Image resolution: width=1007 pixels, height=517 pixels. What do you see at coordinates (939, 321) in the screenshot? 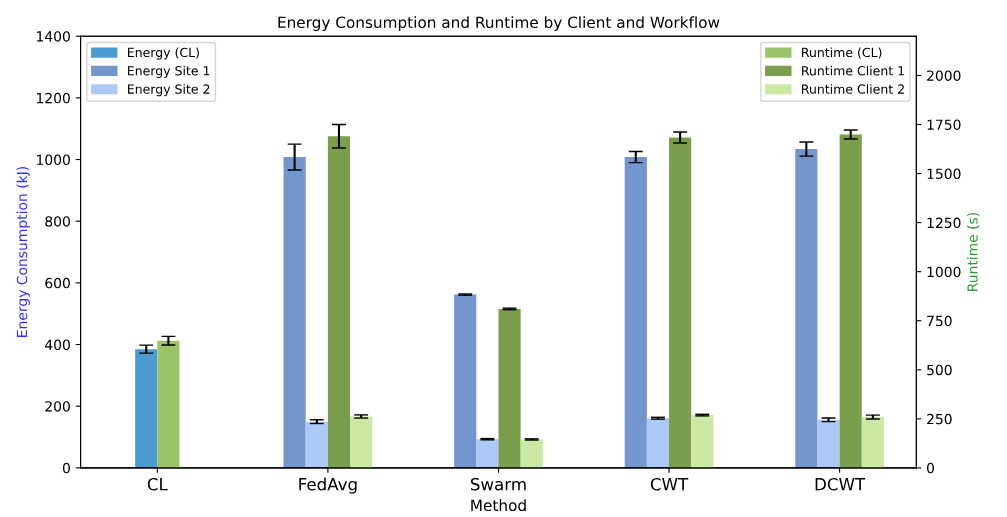
I see `y2-tick-label: 750` at bounding box center [939, 321].